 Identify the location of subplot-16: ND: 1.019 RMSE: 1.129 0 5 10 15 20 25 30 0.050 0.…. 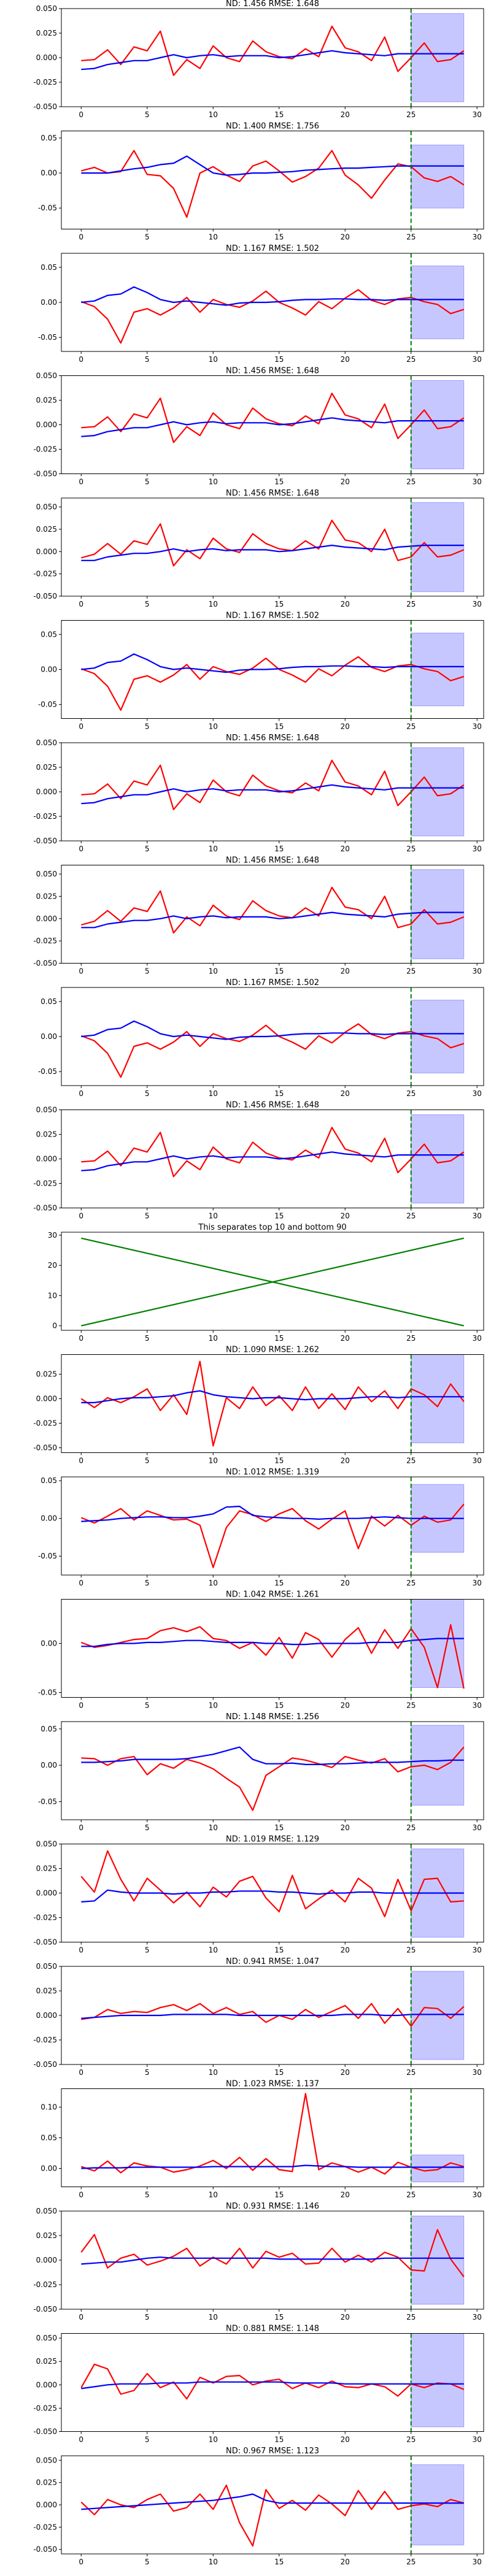
(259, 1895).